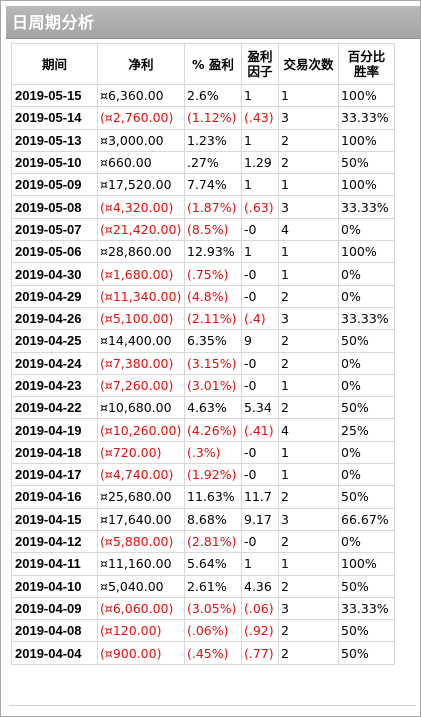 This screenshot has height=717, width=421. Describe the element at coordinates (260, 497) in the screenshot. I see `cell-profit-factor: 11.7` at that location.